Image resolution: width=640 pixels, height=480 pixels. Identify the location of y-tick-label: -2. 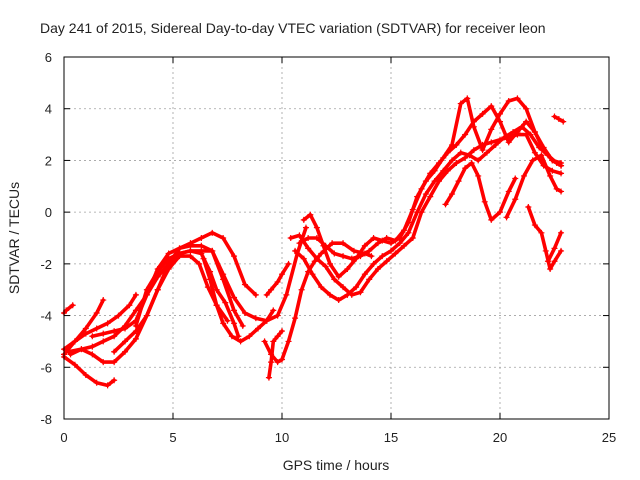
(46, 264).